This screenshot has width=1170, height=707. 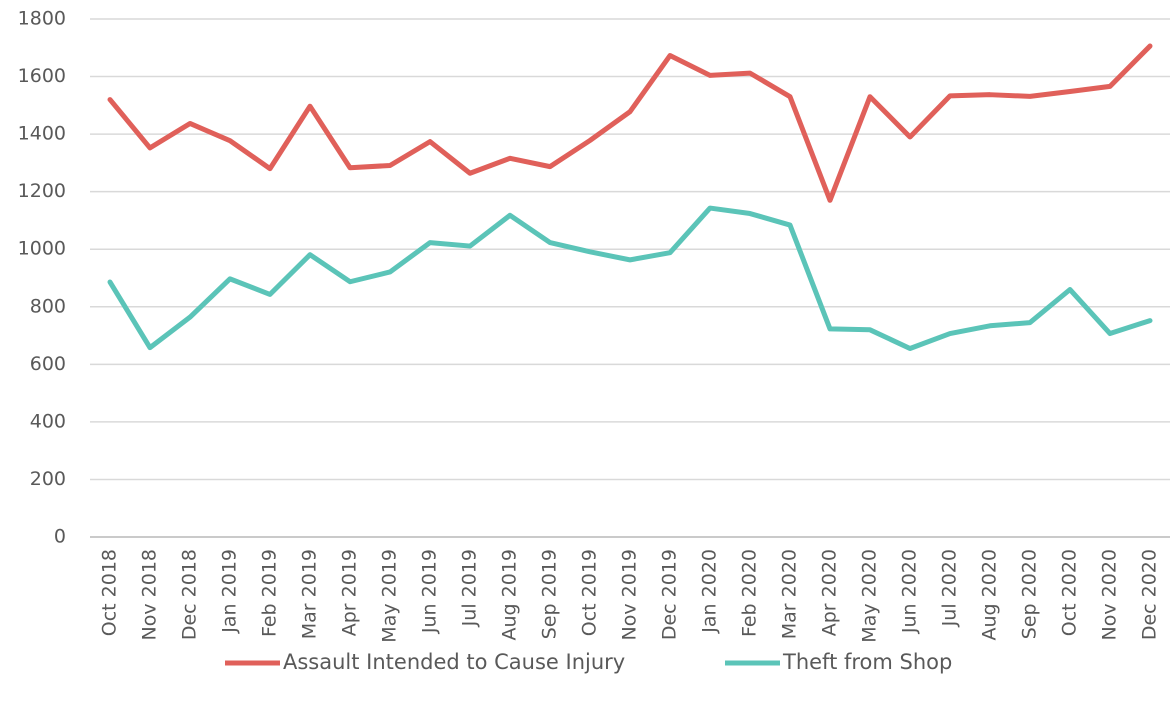 What do you see at coordinates (48, 421) in the screenshot?
I see `y-tick-label: 400` at bounding box center [48, 421].